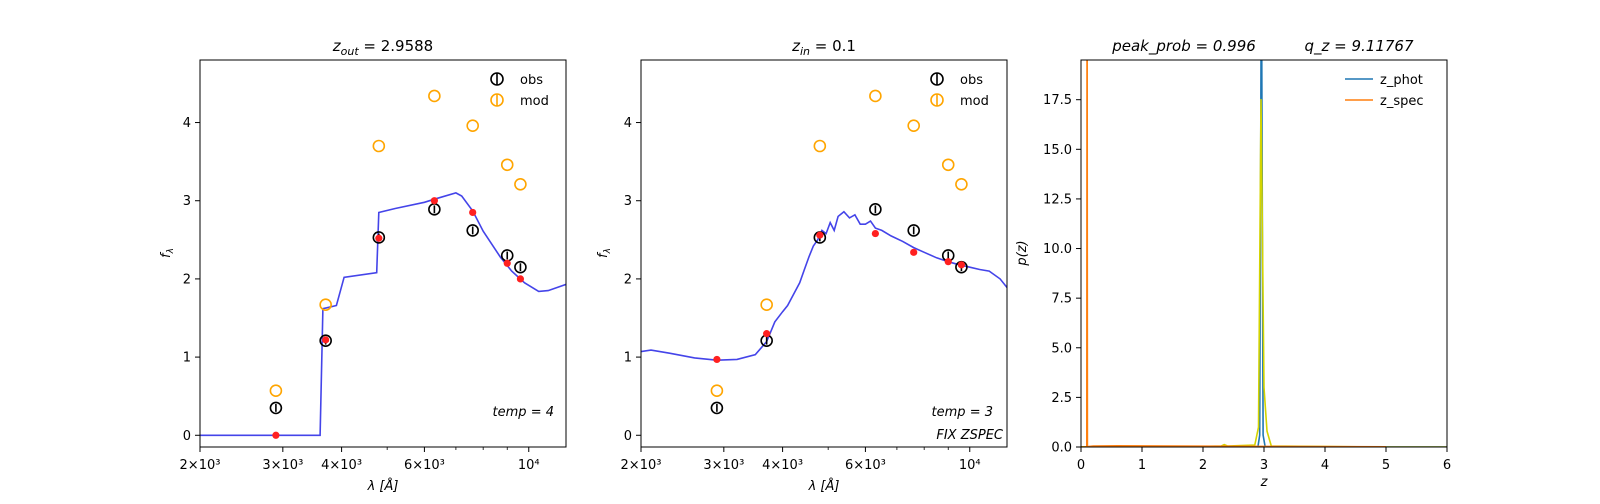  I want to click on panel-2-xlabel: λ [Å], so click(824, 486).